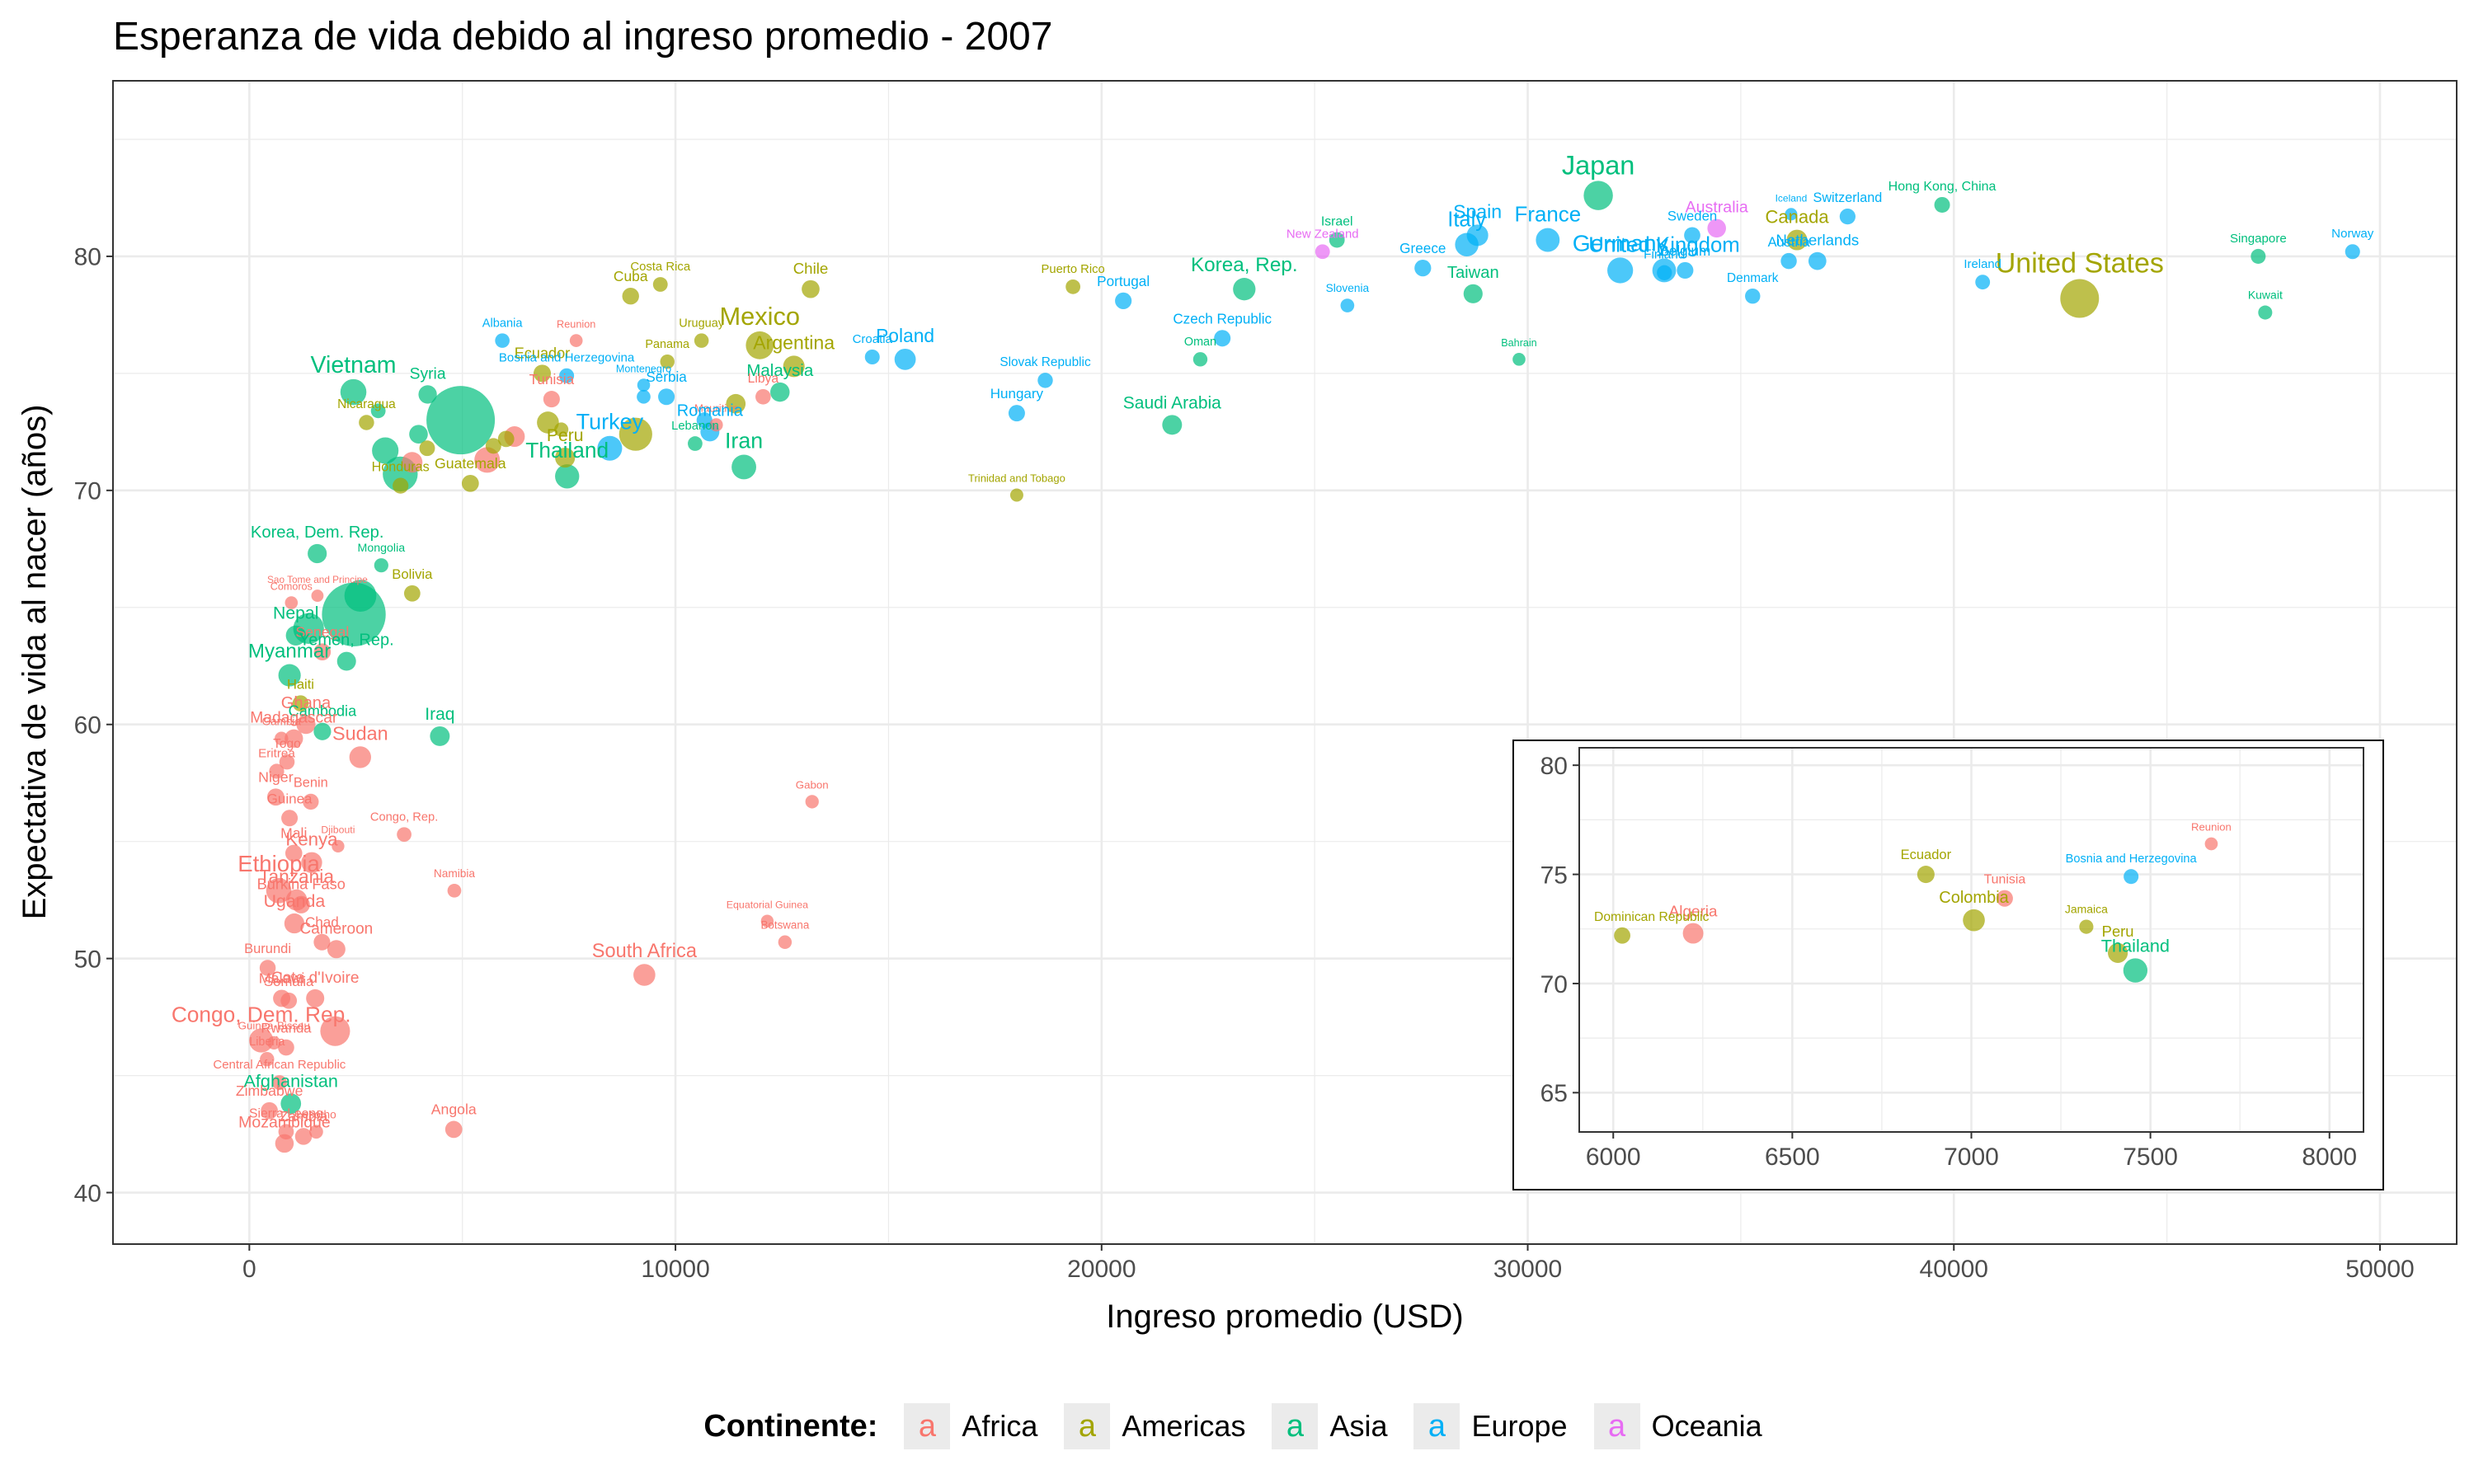 The width and height of the screenshot is (2474, 1484). Describe the element at coordinates (1477, 211) in the screenshot. I see `label-spain: Spain` at that location.